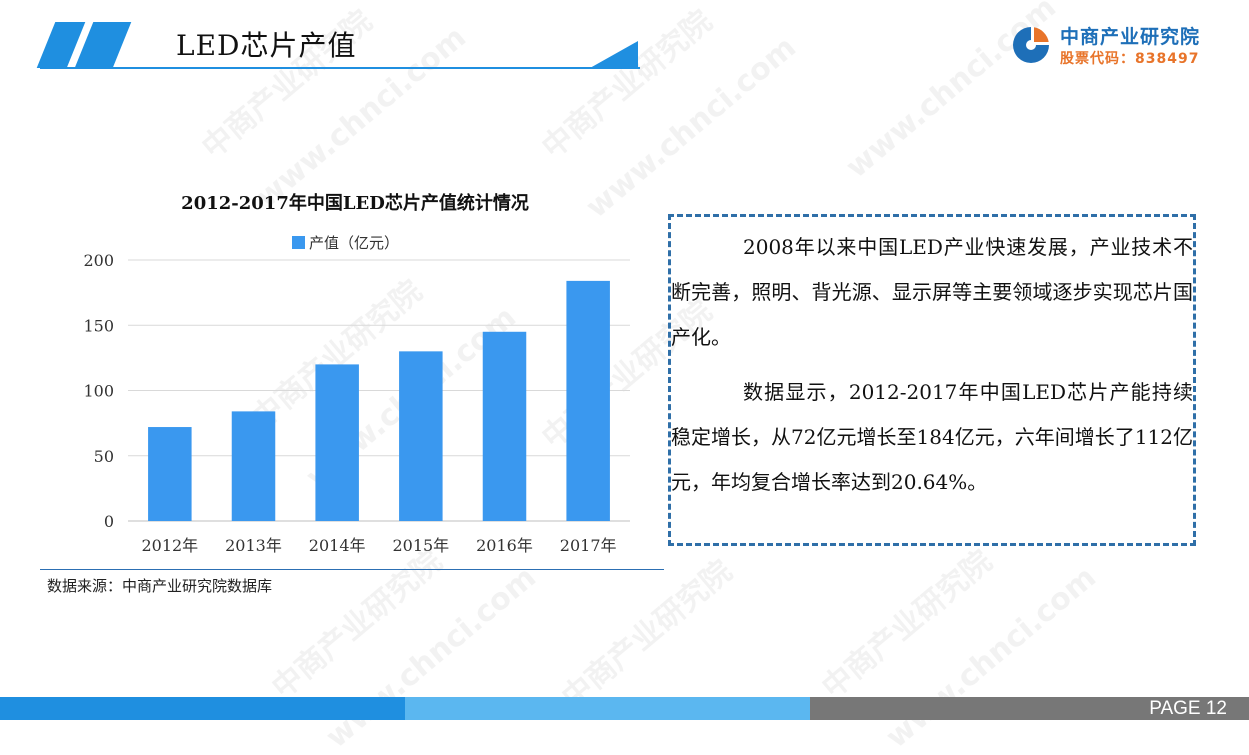 The width and height of the screenshot is (1249, 755). Describe the element at coordinates (614, 54) in the screenshot. I see `header-triangle` at that location.